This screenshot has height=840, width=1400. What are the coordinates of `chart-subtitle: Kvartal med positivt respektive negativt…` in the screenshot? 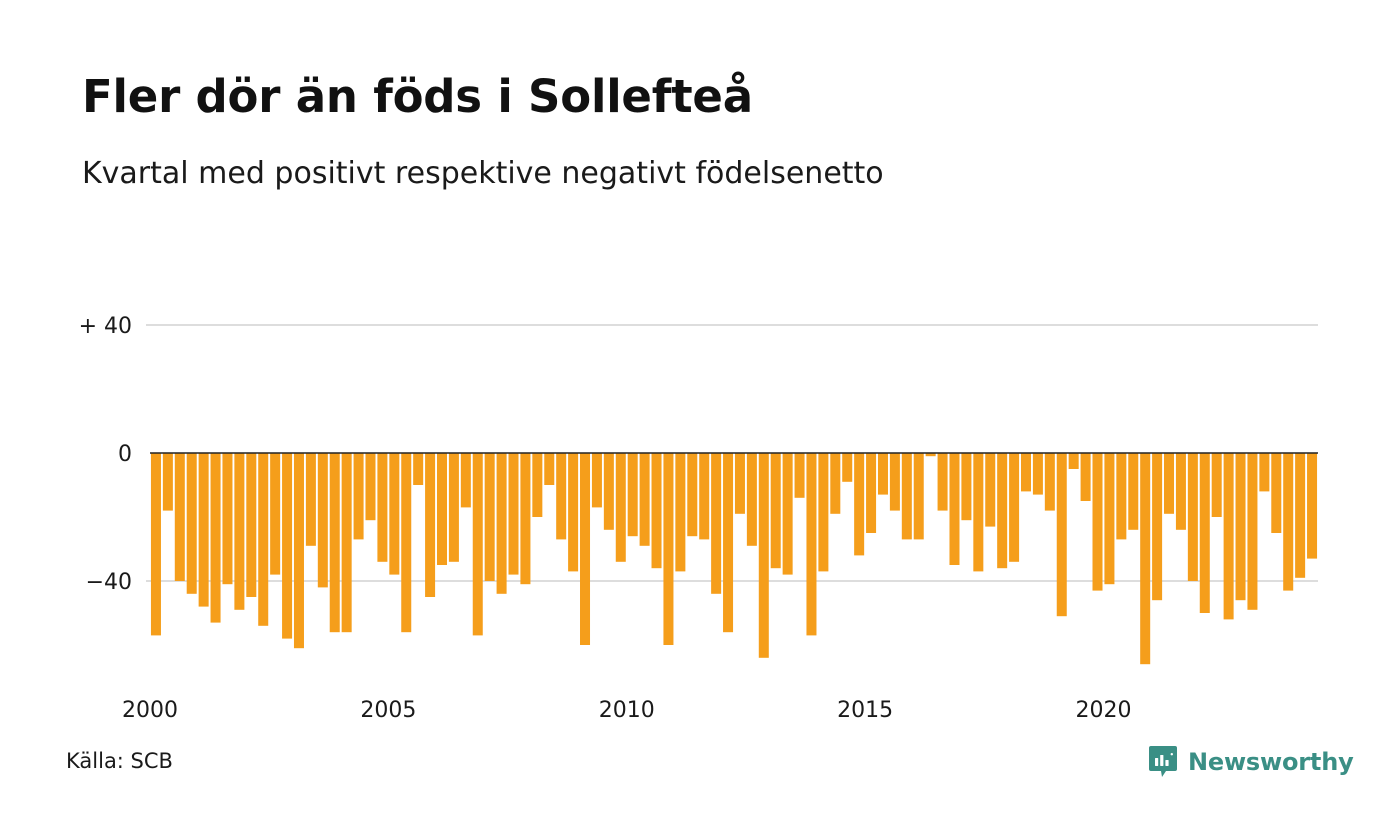 It's located at (483, 173).